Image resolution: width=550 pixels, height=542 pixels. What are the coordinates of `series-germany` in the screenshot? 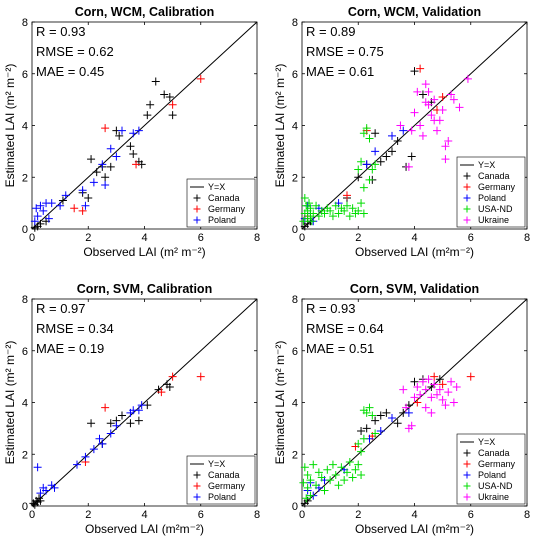 It's located at (137, 144).